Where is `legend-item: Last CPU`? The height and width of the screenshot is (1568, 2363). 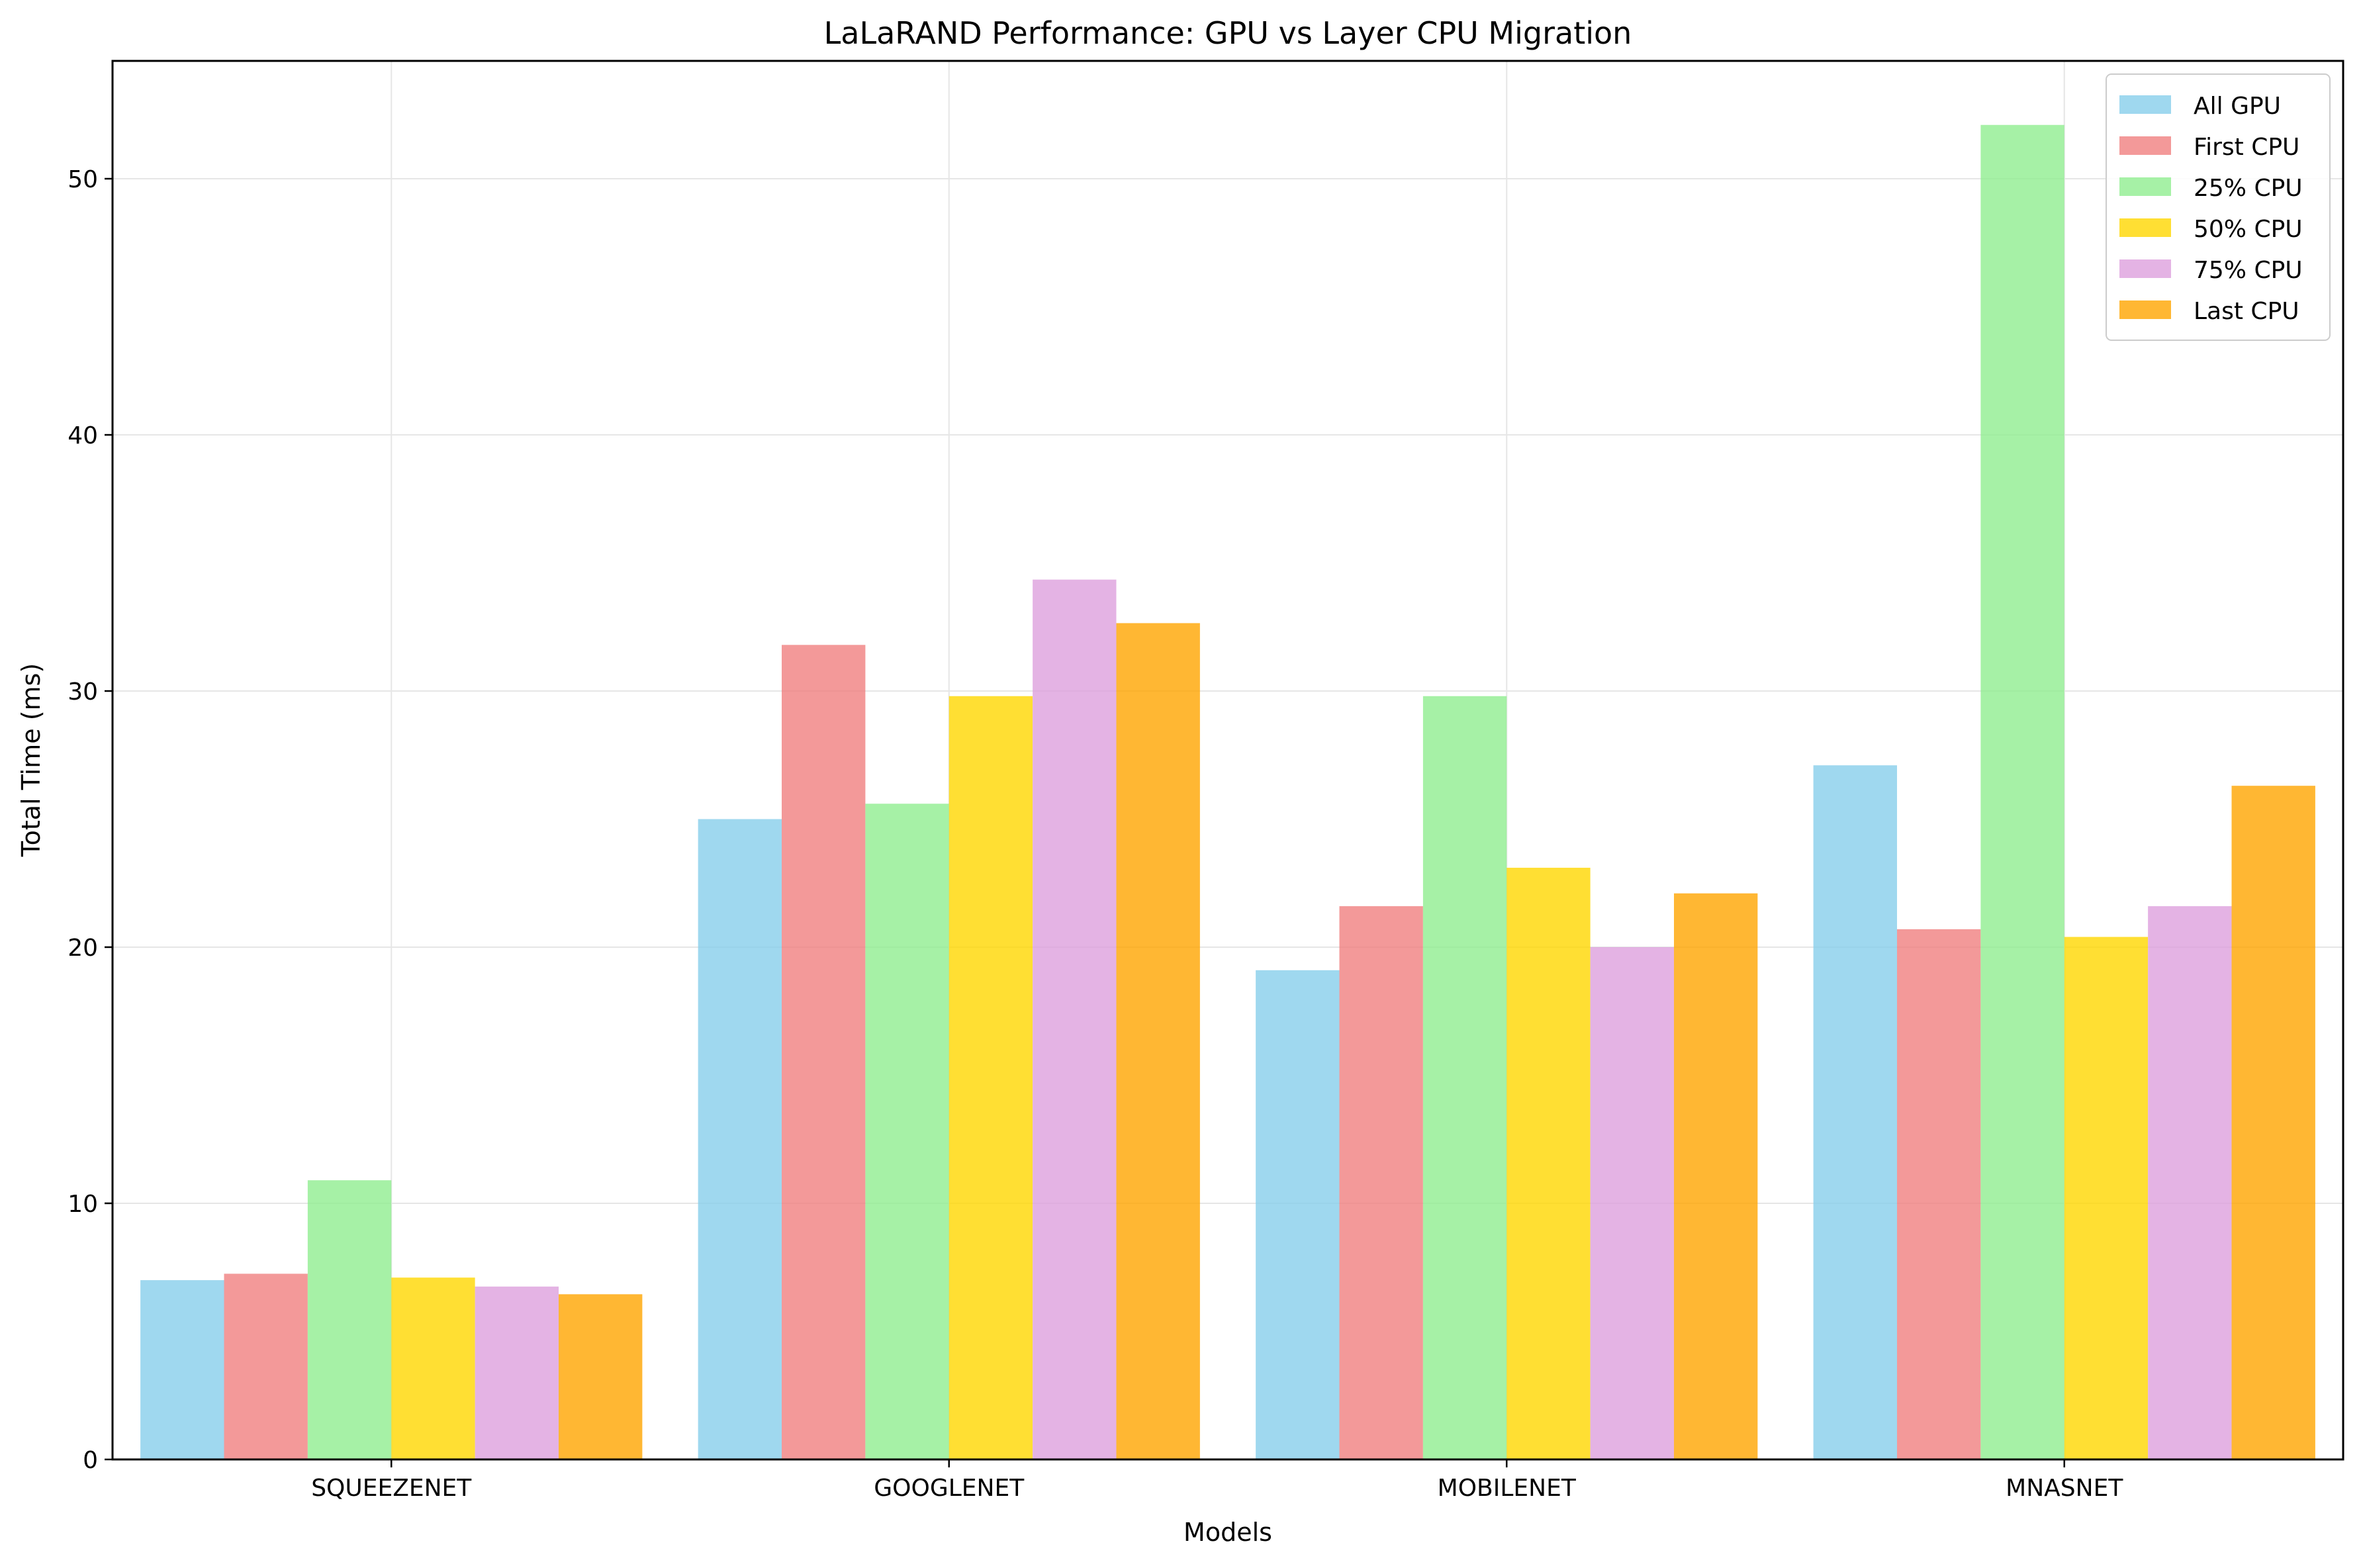
legend-item: Last CPU is located at coordinates (2209, 311).